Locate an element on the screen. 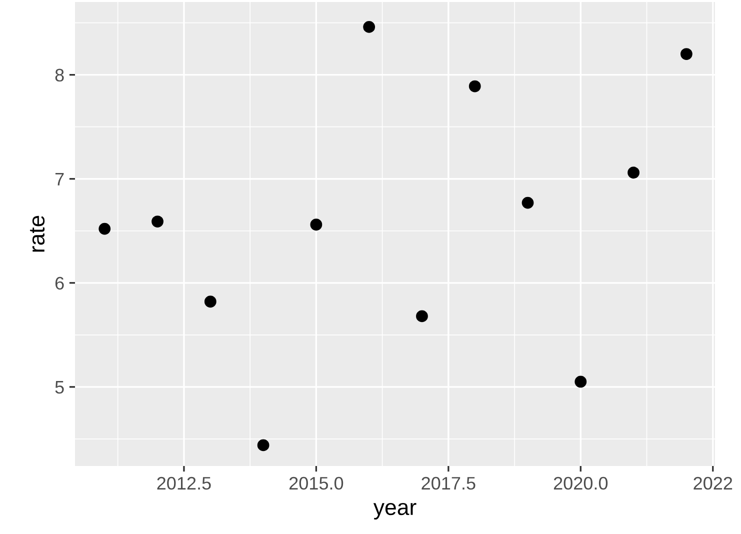  y-tick-label: 7 is located at coordinates (59, 179).